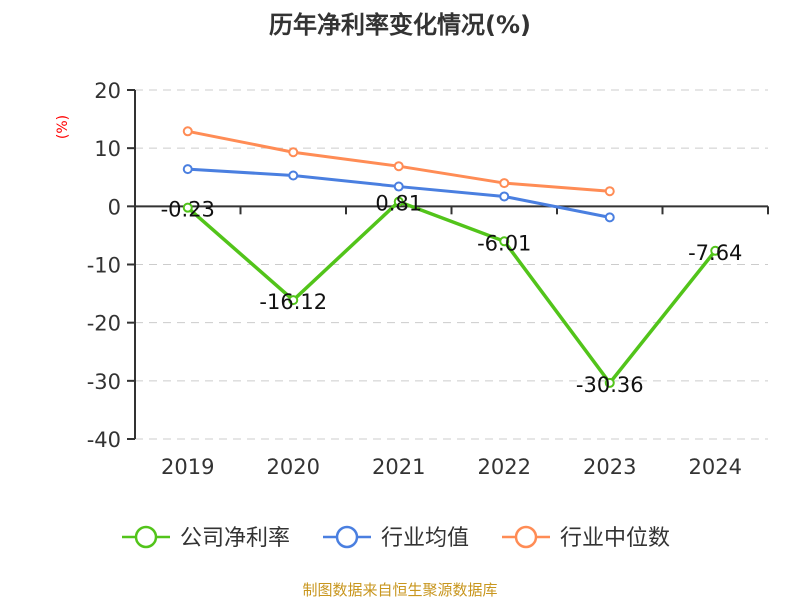 This screenshot has height=600, width=800. Describe the element at coordinates (398, 467) in the screenshot. I see `x-tick-label: 2021` at that location.